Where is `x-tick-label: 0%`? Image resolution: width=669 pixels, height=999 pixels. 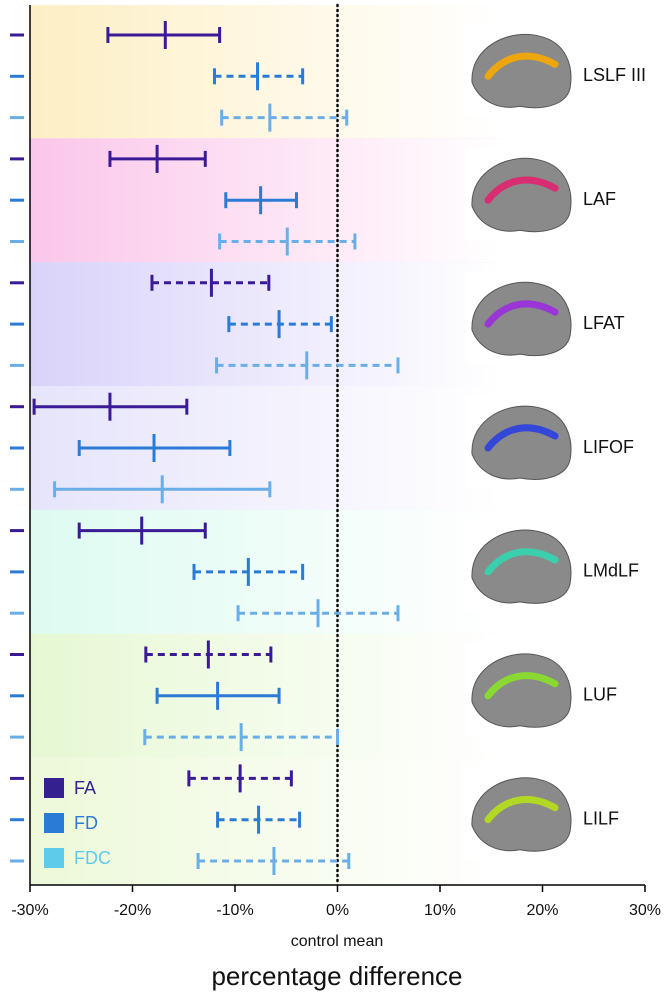
x-tick-label: 0% is located at coordinates (337, 910).